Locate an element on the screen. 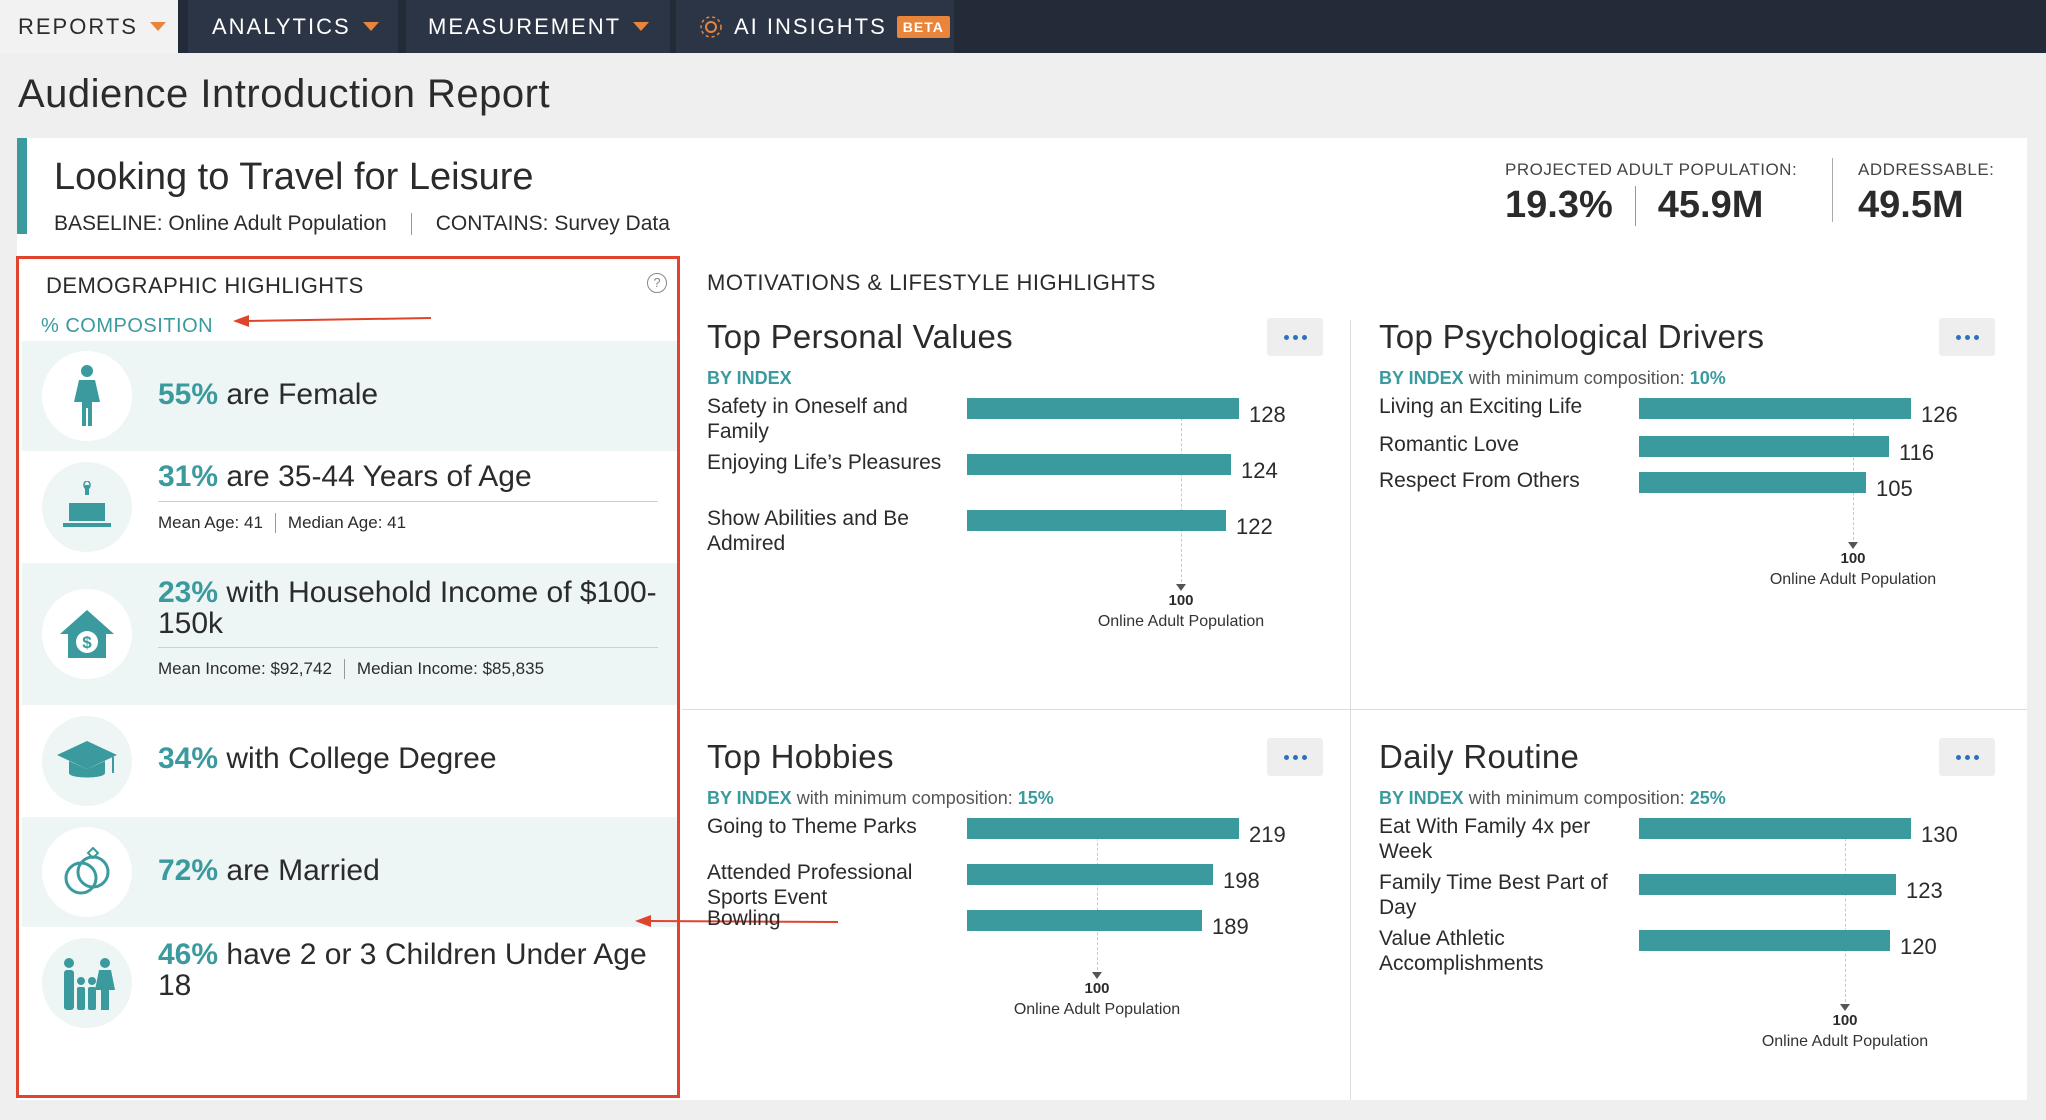 This screenshot has height=1120, width=2046. graduation-cap-icon is located at coordinates (87, 761).